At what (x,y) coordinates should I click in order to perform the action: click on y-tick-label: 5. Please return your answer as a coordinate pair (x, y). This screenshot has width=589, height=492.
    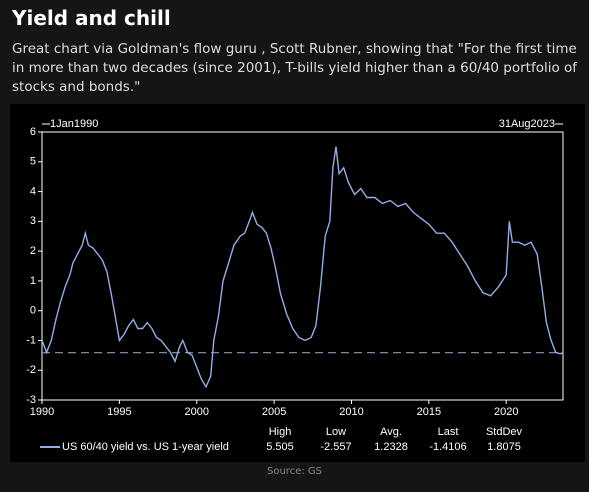
    Looking at the image, I should click on (33, 162).